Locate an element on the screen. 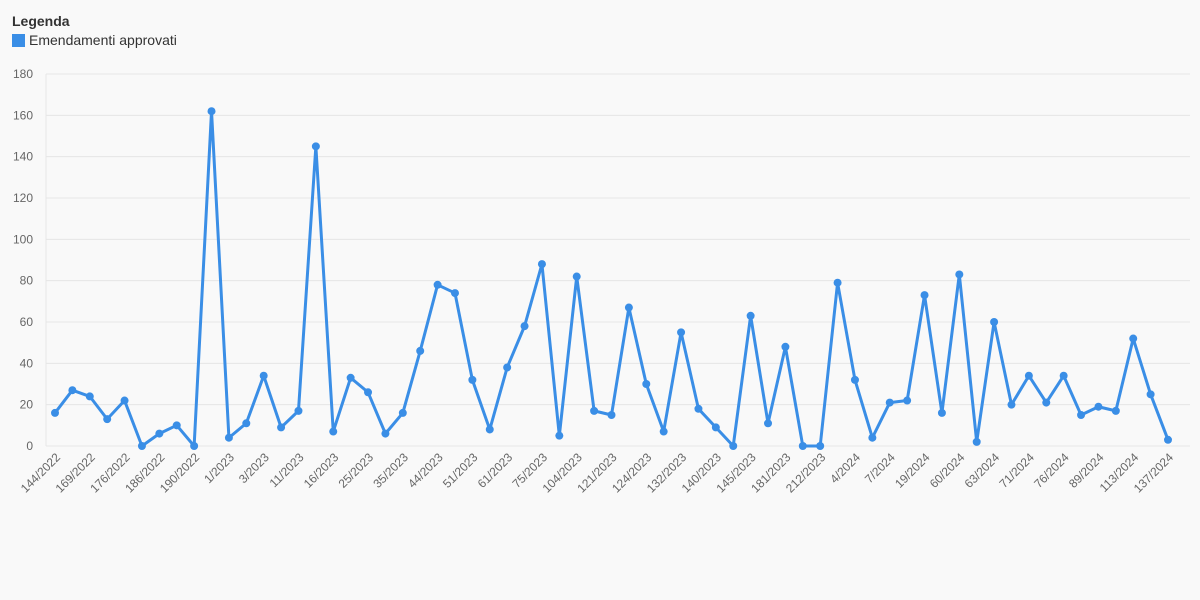 Image resolution: width=1200 pixels, height=600 pixels. x-tick-label: 71/2024 is located at coordinates (1016, 470).